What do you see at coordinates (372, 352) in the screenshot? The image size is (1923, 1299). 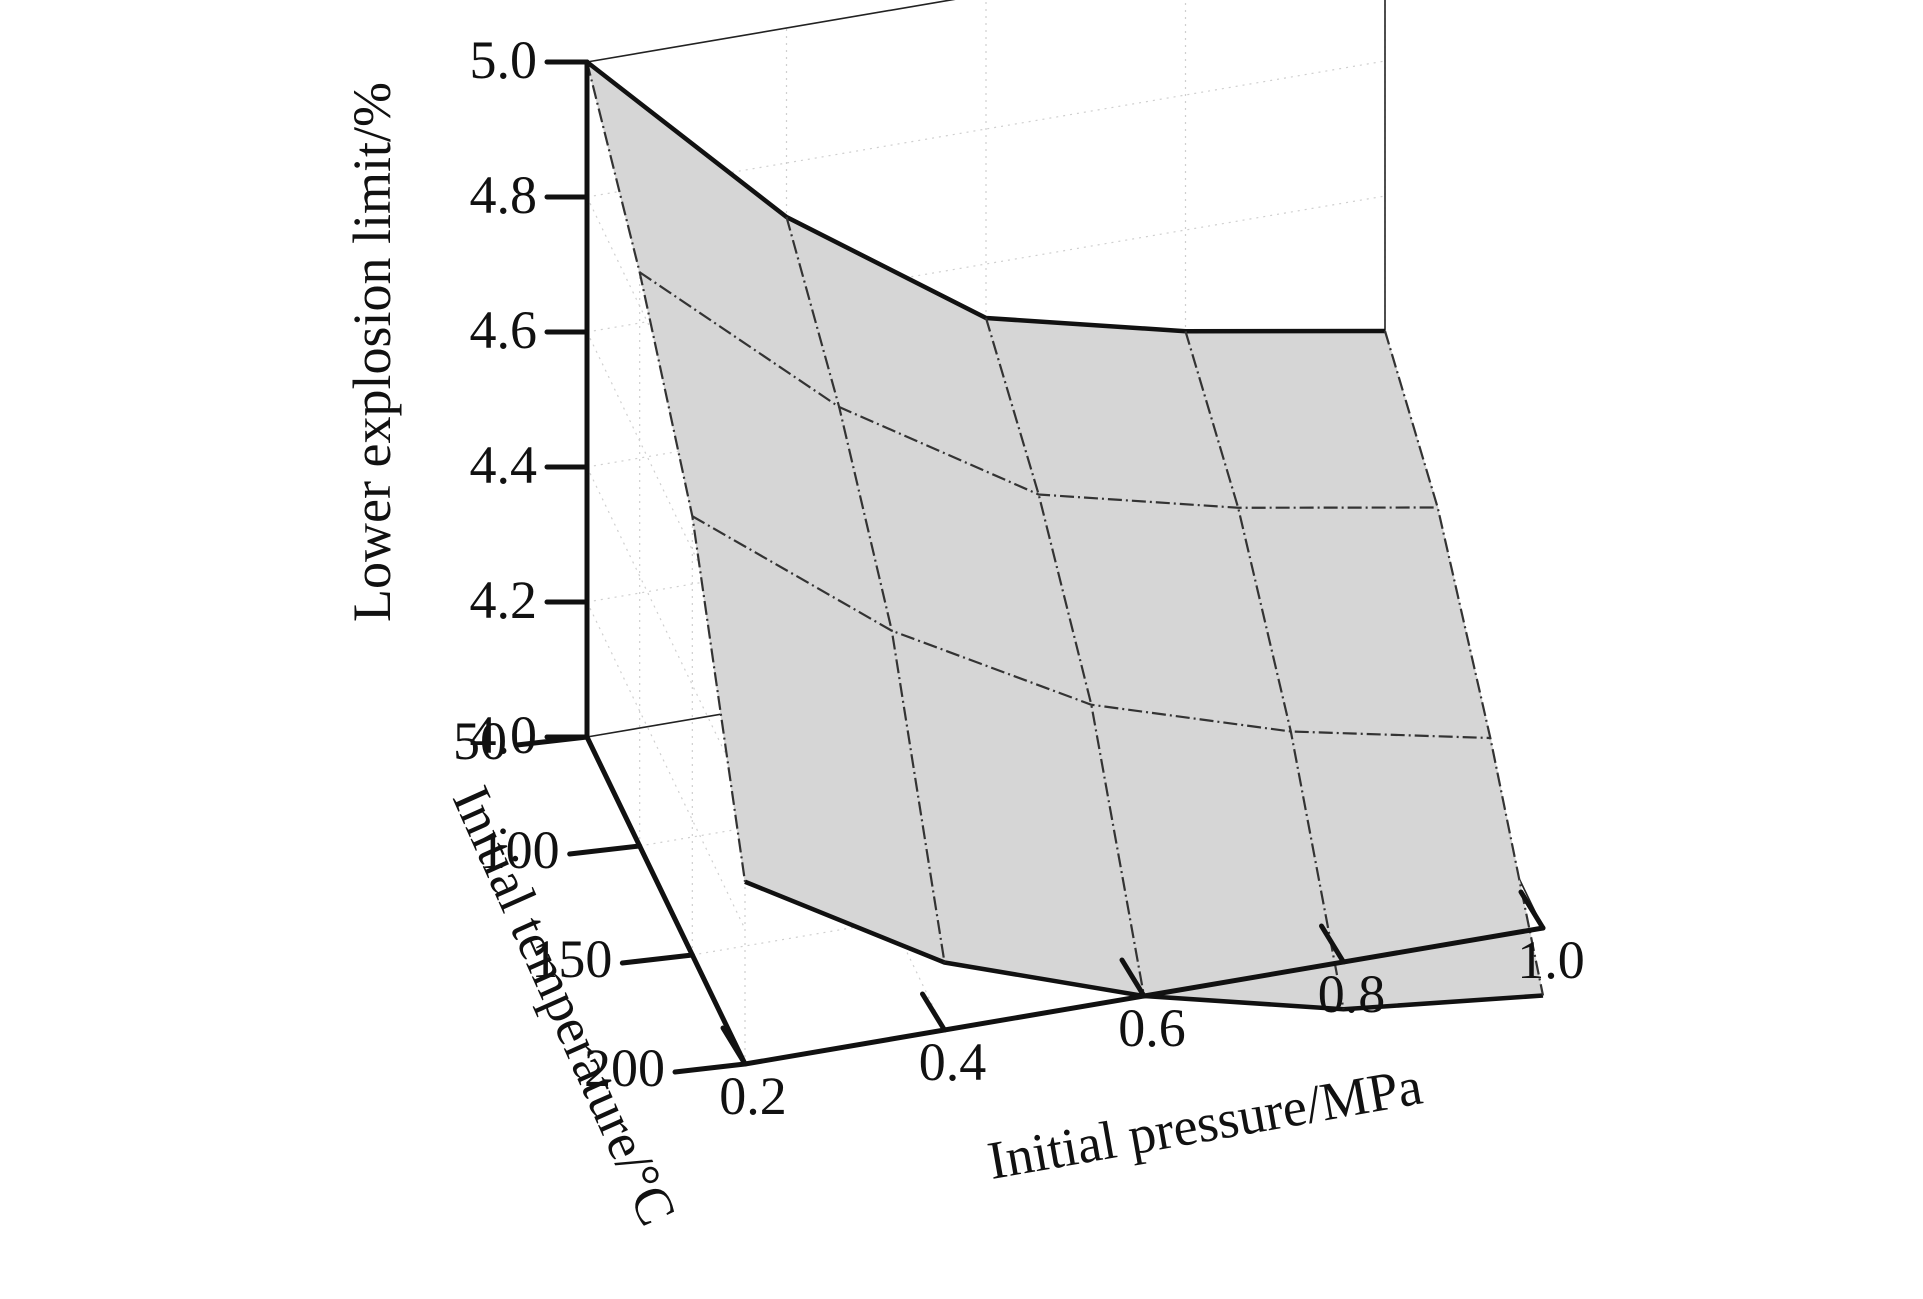 I see `z-axis-title: Lower explosion limit/%` at bounding box center [372, 352].